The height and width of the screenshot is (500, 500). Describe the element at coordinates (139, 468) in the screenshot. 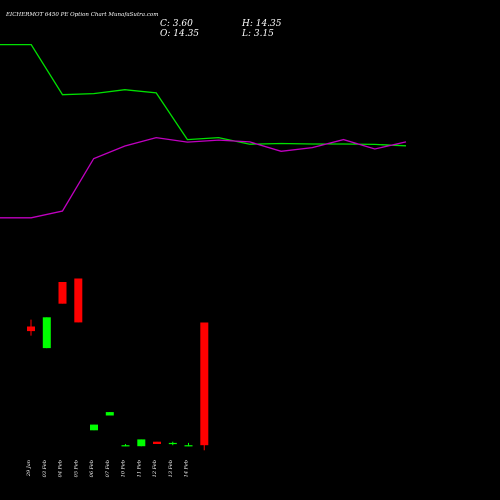

I see `x-tick-label: 11 Feb` at that location.